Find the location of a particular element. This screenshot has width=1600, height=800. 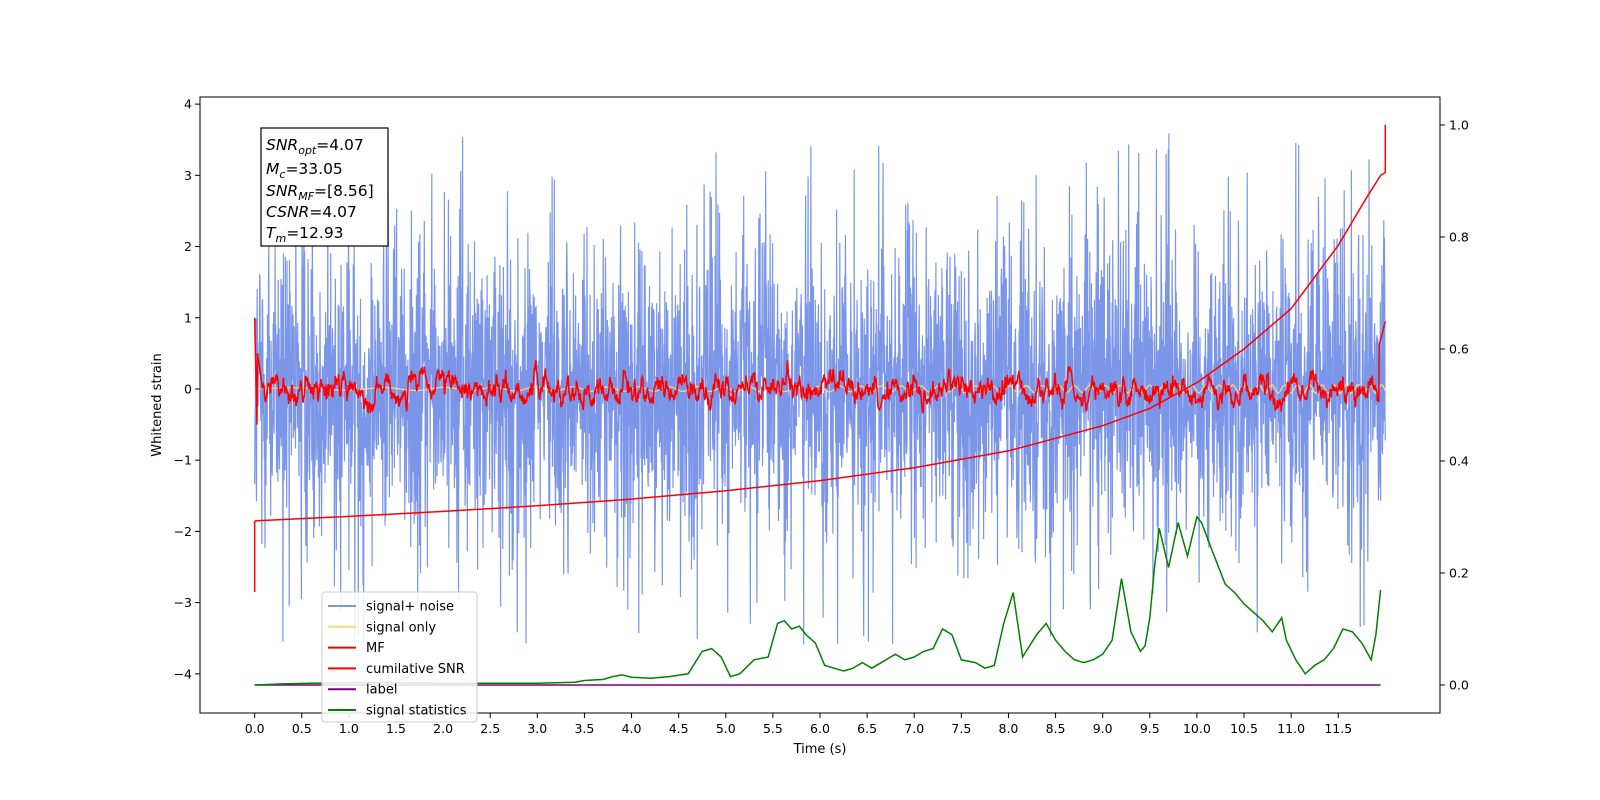

legend-entry: signal statistics is located at coordinates (416, 711).